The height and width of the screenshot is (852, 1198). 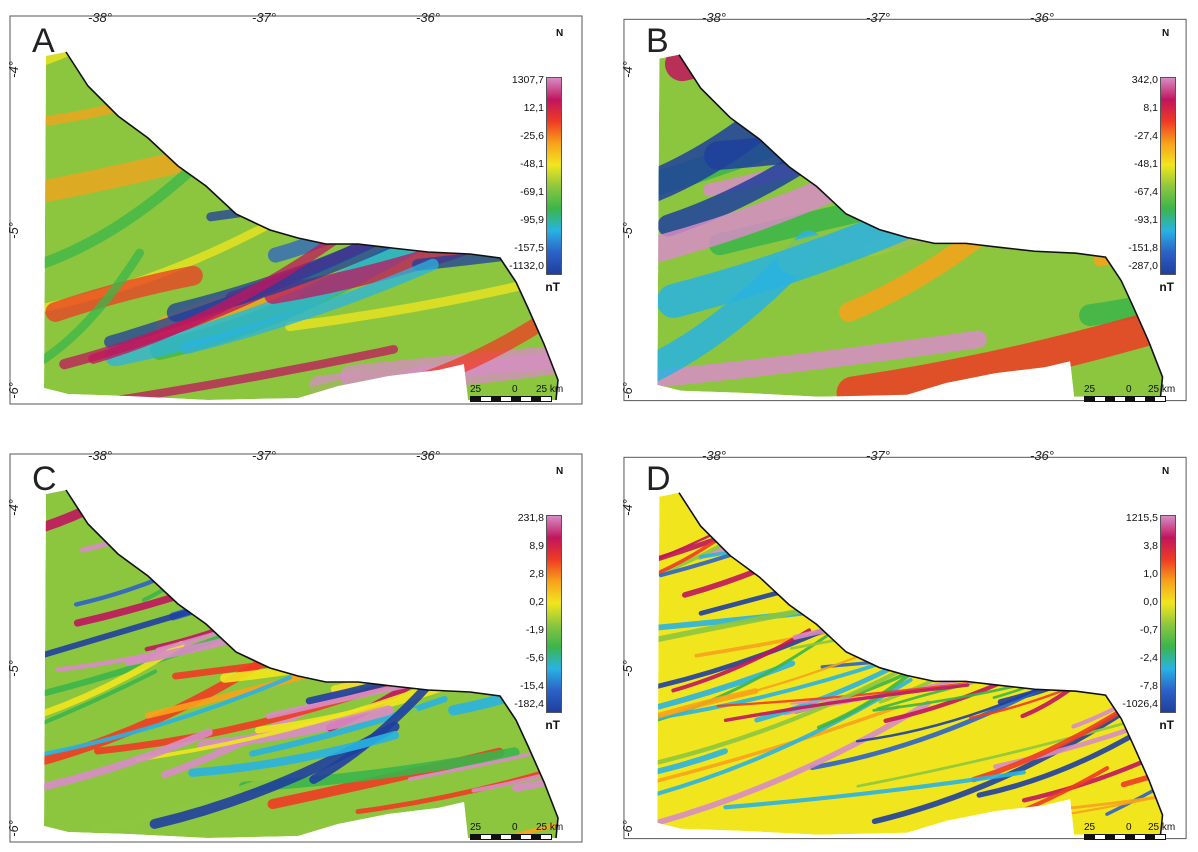 What do you see at coordinates (1140, 704) in the screenshot?
I see `legend-value: -1026,4` at bounding box center [1140, 704].